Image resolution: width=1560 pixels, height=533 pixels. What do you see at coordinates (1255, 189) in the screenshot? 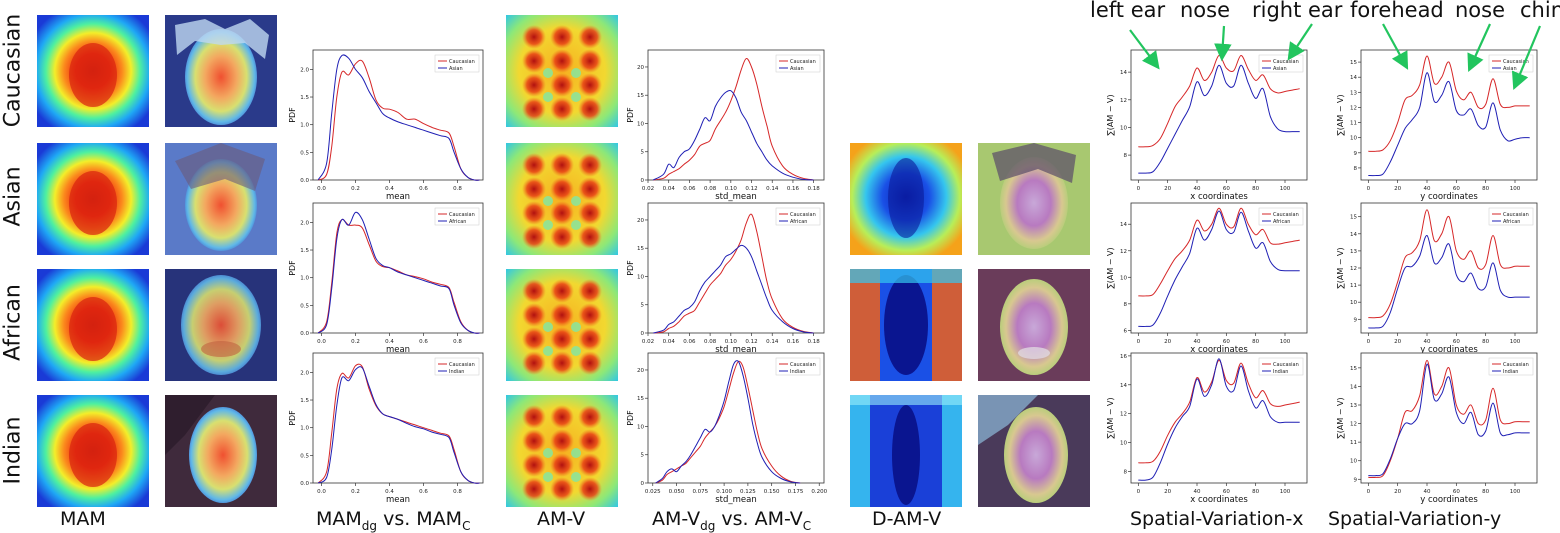
I see `spatial-x-1-xtick-label: 80` at bounding box center [1255, 189].